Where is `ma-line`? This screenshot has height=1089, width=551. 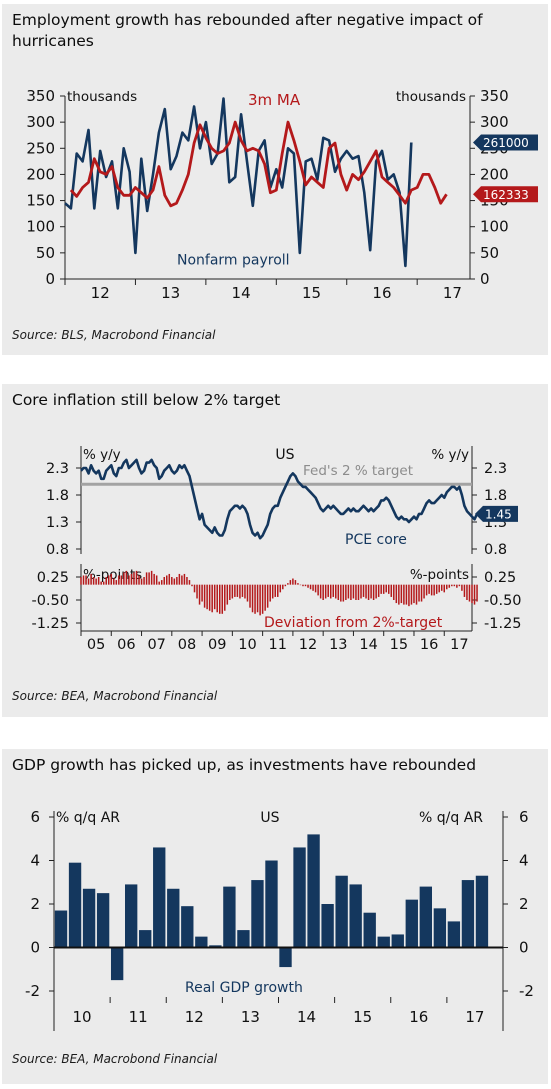
ma-line is located at coordinates (258, 164).